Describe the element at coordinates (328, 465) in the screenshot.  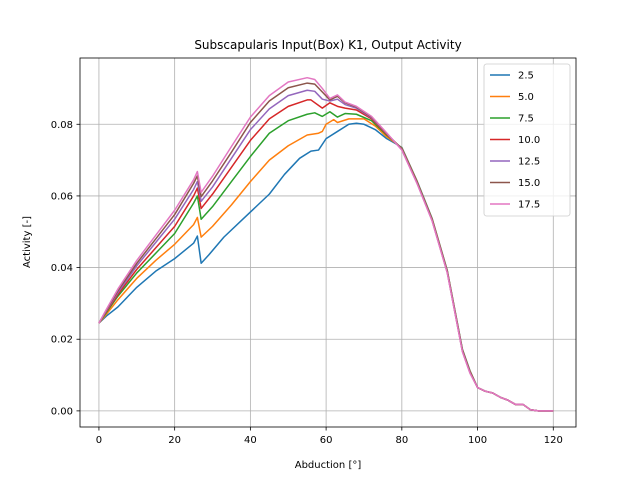
I see `x-axis-label: Abduction [°]` at that location.